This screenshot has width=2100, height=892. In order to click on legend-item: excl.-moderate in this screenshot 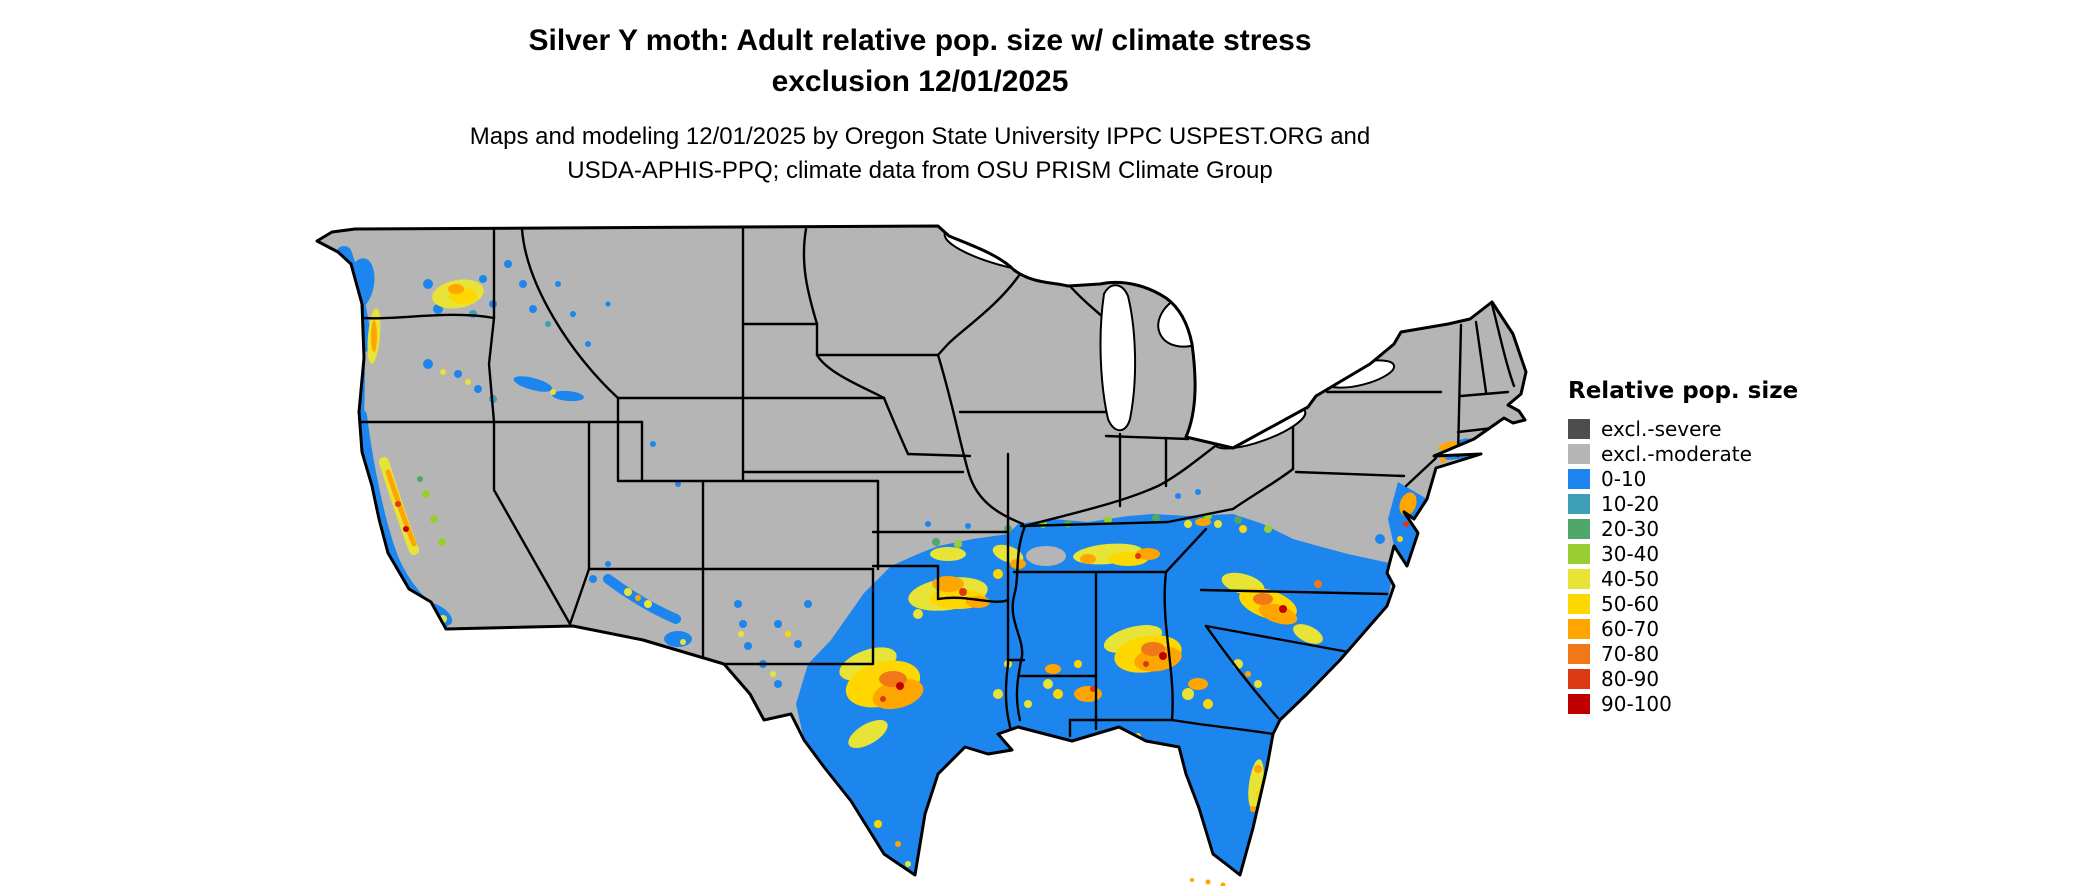, I will do `click(1778, 453)`.